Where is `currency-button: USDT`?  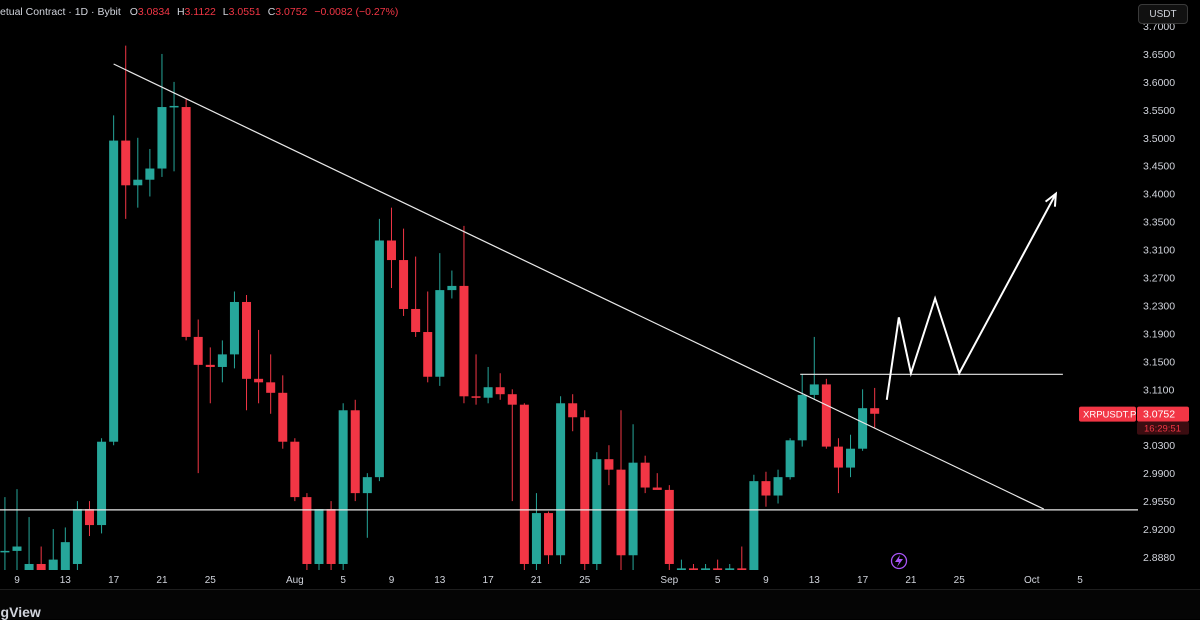
currency-button: USDT is located at coordinates (1163, 14).